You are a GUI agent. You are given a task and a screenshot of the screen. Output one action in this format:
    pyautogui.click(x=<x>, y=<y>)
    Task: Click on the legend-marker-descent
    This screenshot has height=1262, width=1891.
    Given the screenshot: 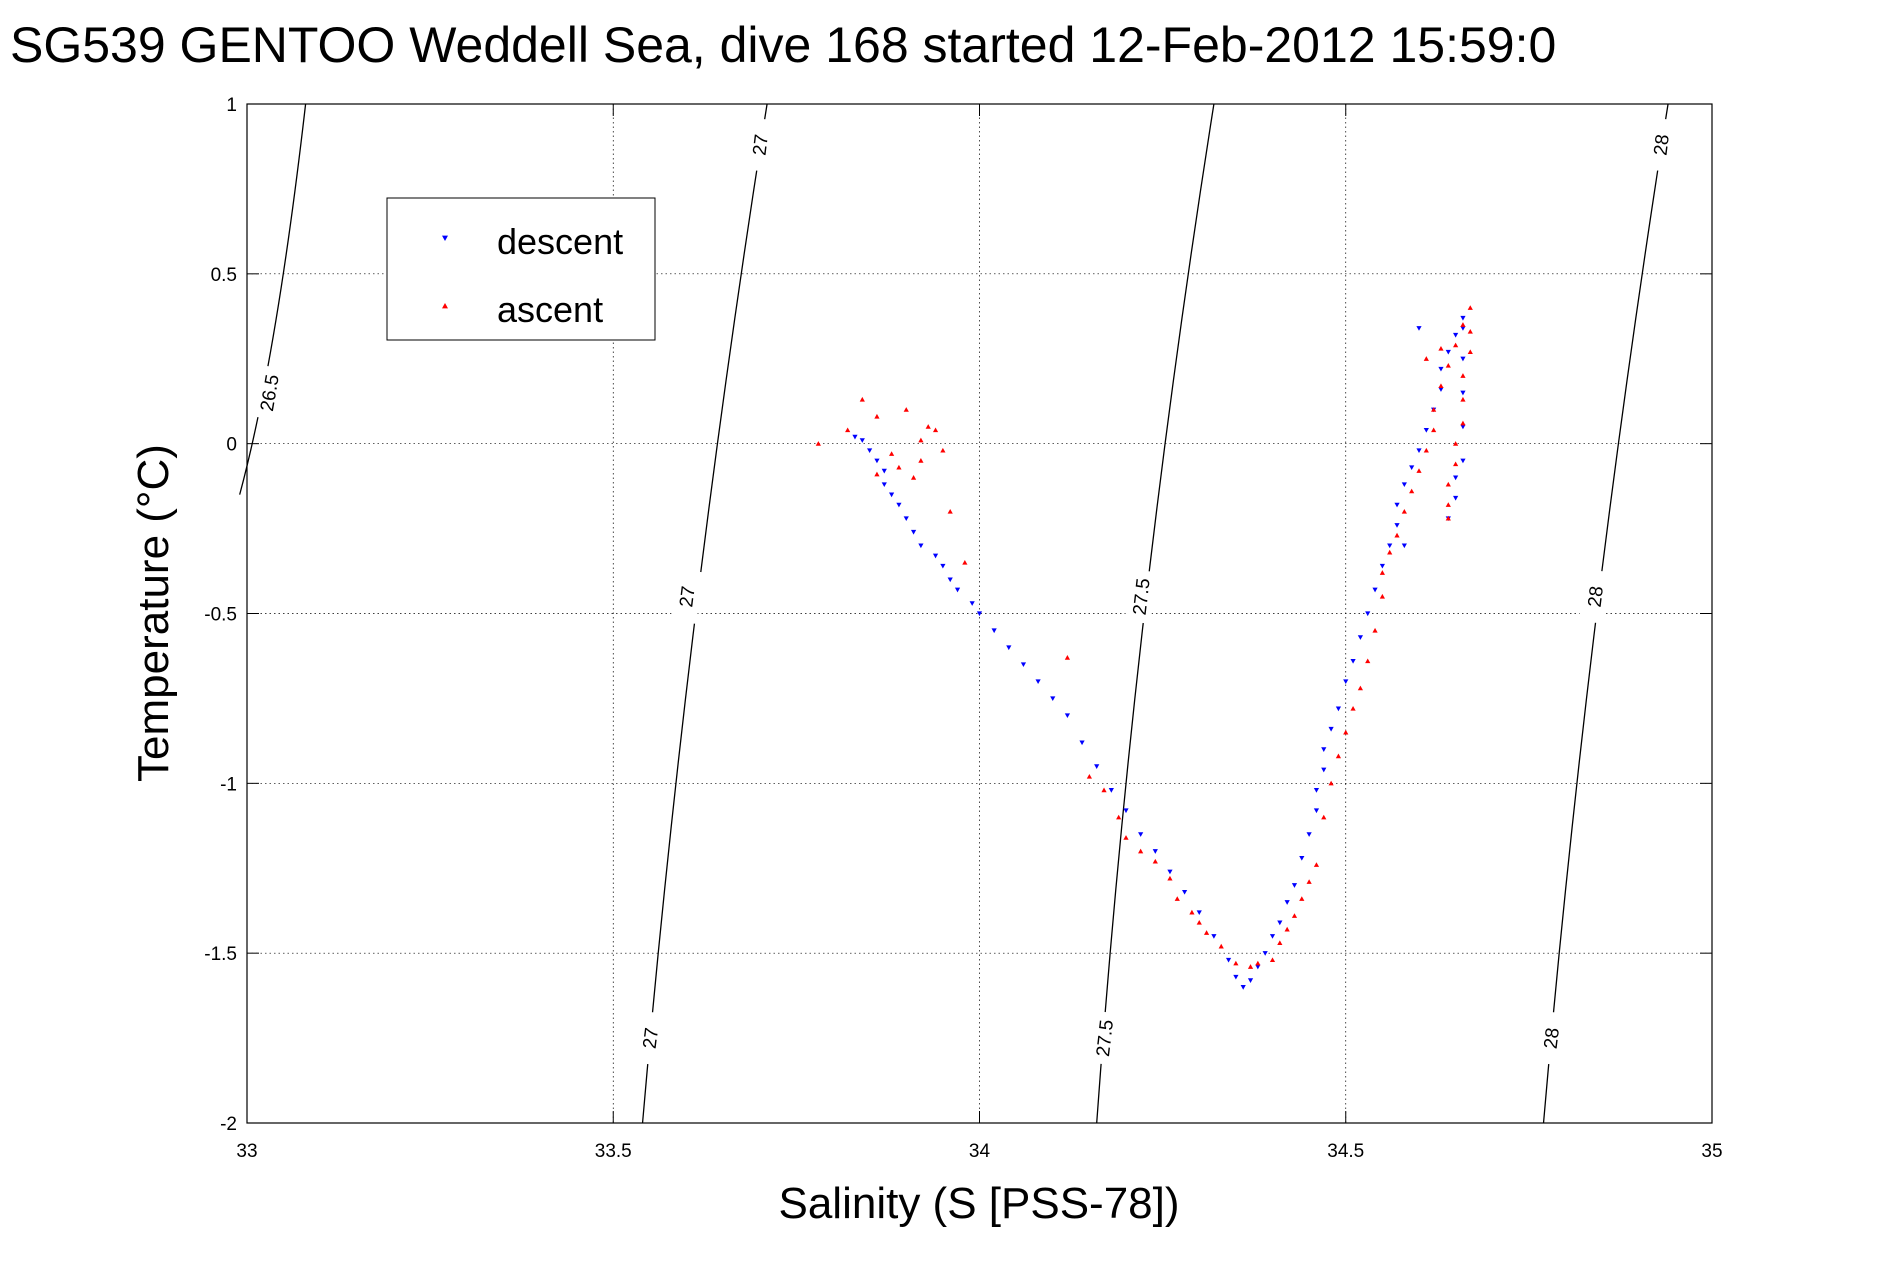 What is the action you would take?
    pyautogui.click(x=445, y=238)
    